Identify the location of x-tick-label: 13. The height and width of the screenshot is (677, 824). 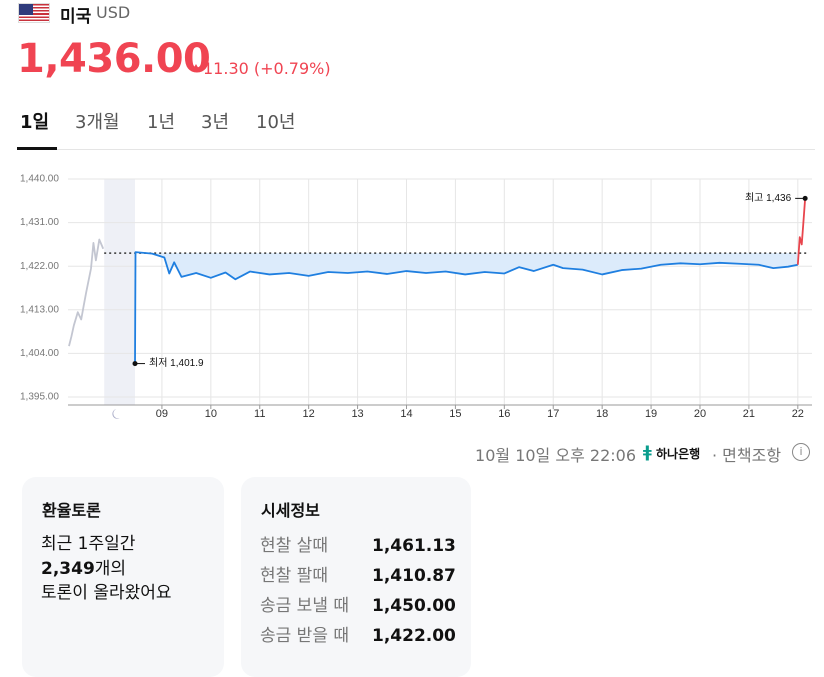
(357, 414).